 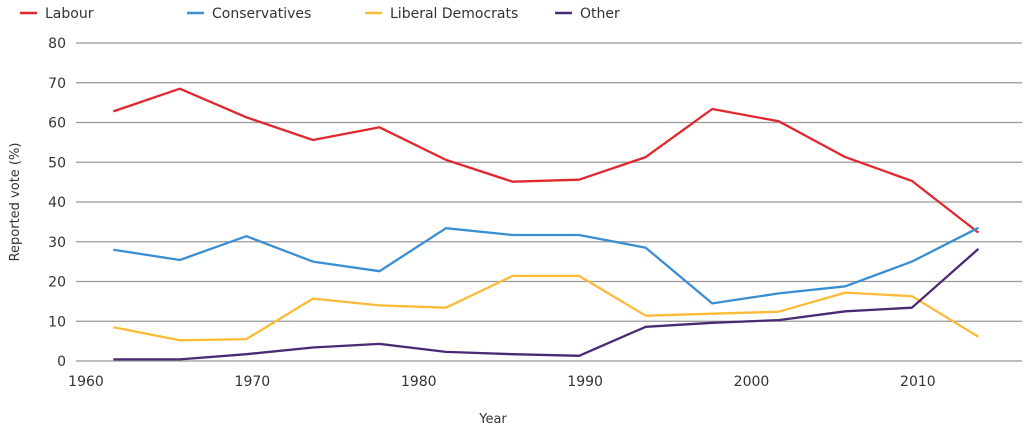 I want to click on y-tick-label: 70, so click(x=57, y=84).